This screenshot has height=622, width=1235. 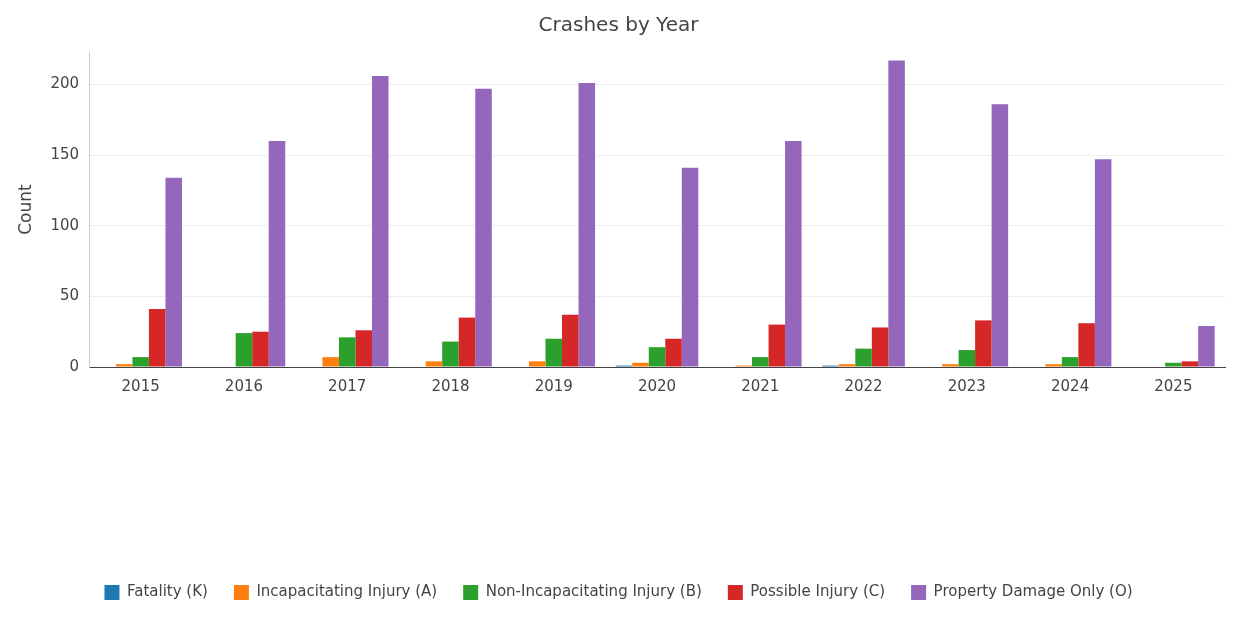 I want to click on legend-label: Non-Incapacitating Injury (B), so click(x=593, y=591).